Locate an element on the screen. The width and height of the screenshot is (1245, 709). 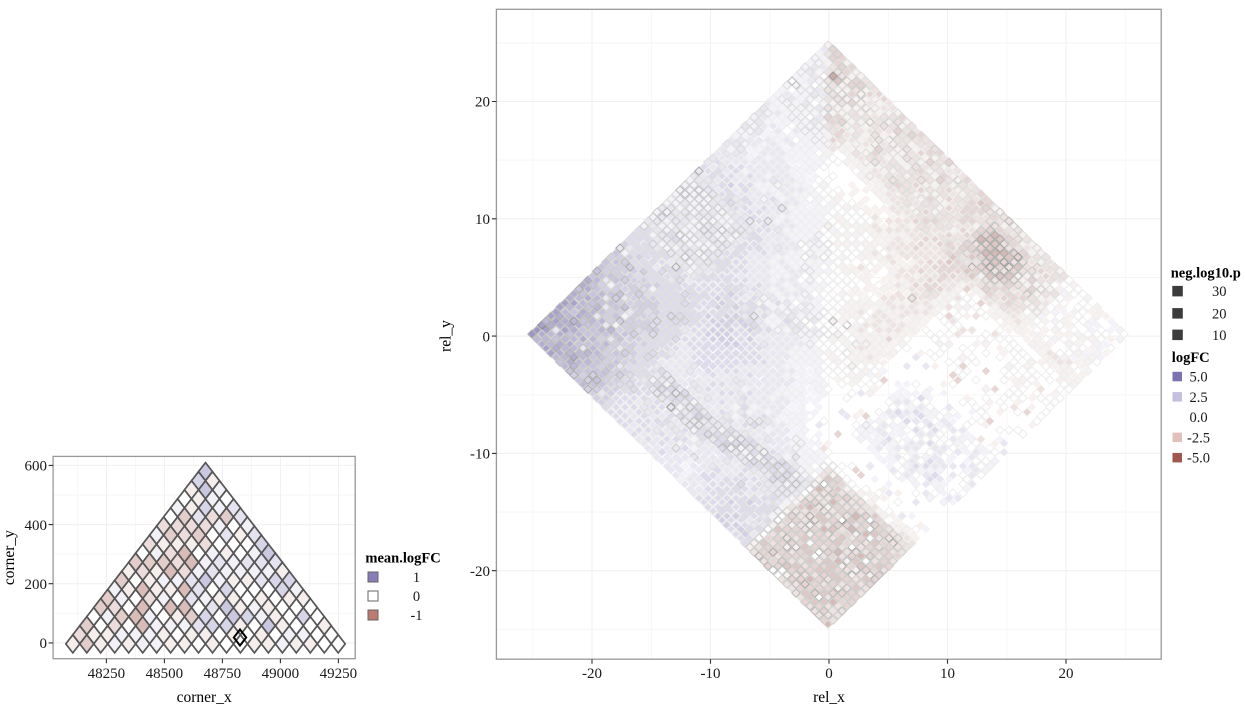
svg-text: 30 is located at coordinates (1219, 292).